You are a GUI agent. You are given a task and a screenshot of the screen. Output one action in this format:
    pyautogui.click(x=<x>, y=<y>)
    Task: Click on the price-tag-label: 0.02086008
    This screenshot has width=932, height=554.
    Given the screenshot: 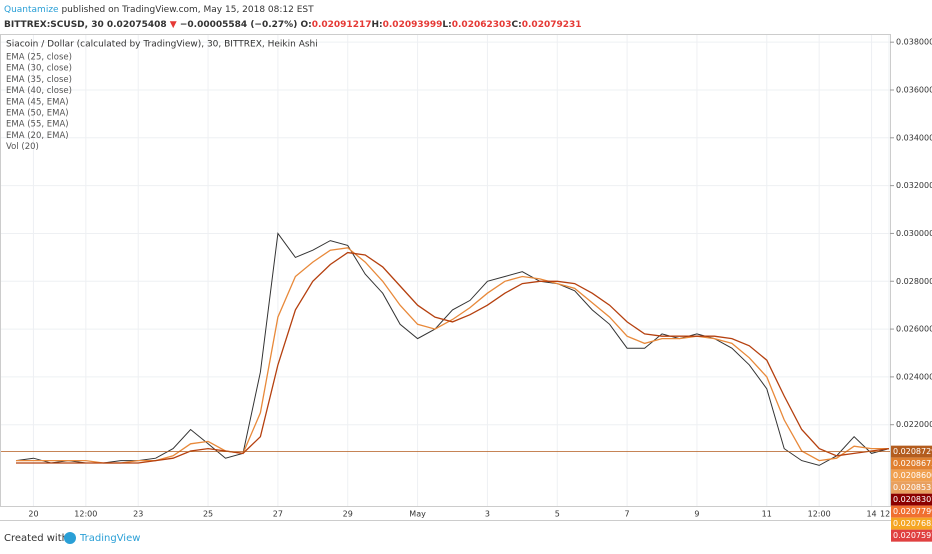 What is the action you would take?
    pyautogui.click(x=912, y=475)
    